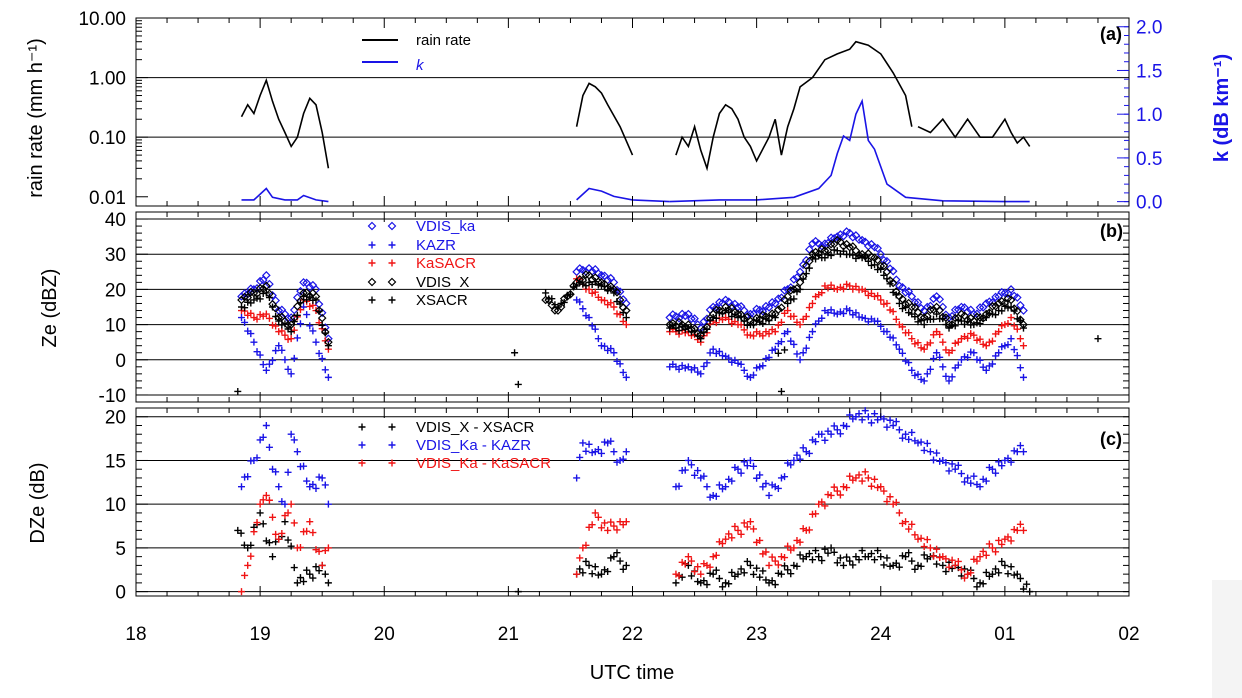 This screenshot has height=698, width=1242. Describe the element at coordinates (632, 673) in the screenshot. I see `x-axis-label: UTC time` at that location.